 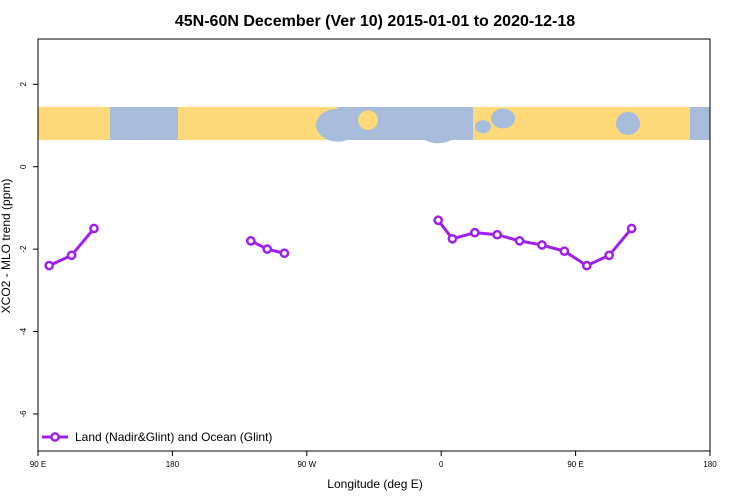 What do you see at coordinates (173, 437) in the screenshot?
I see `legend-label: Land (Nadir&Glint) and Ocean (Glint)` at bounding box center [173, 437].